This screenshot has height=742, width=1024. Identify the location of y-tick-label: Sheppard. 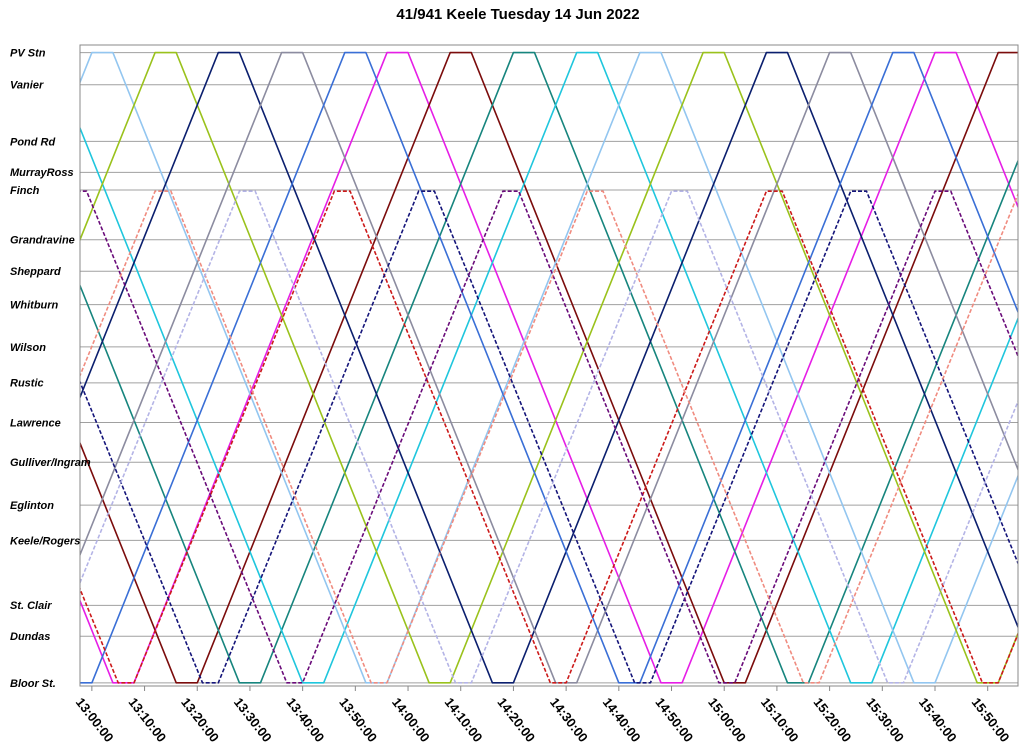
(35, 272).